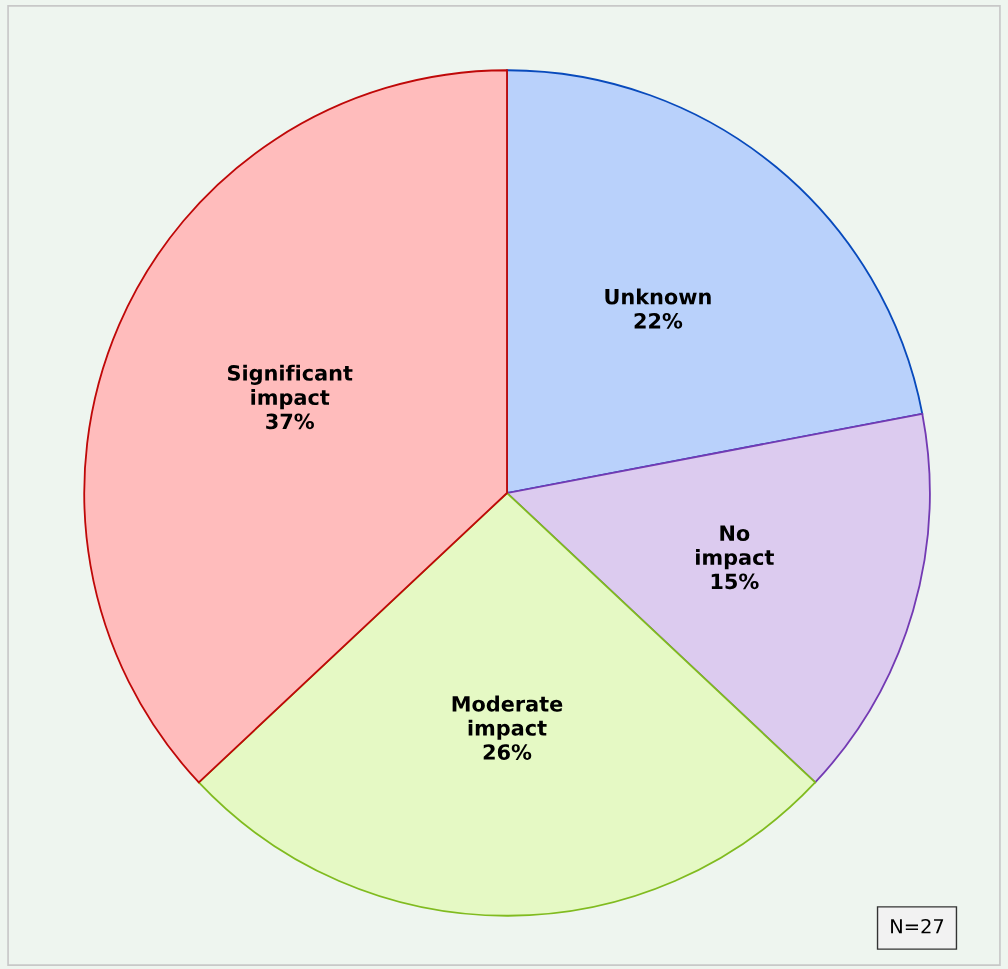  I want to click on slice-label: Significant impact, so click(290, 387).